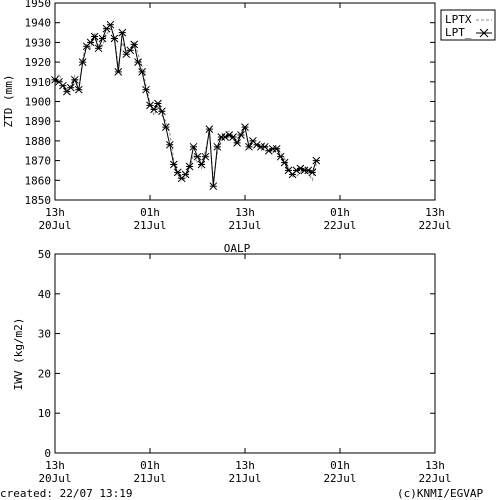 Image resolution: width=500 pixels, height=500 pixels. Describe the element at coordinates (484, 33) in the screenshot. I see `legend-star-marker` at that location.